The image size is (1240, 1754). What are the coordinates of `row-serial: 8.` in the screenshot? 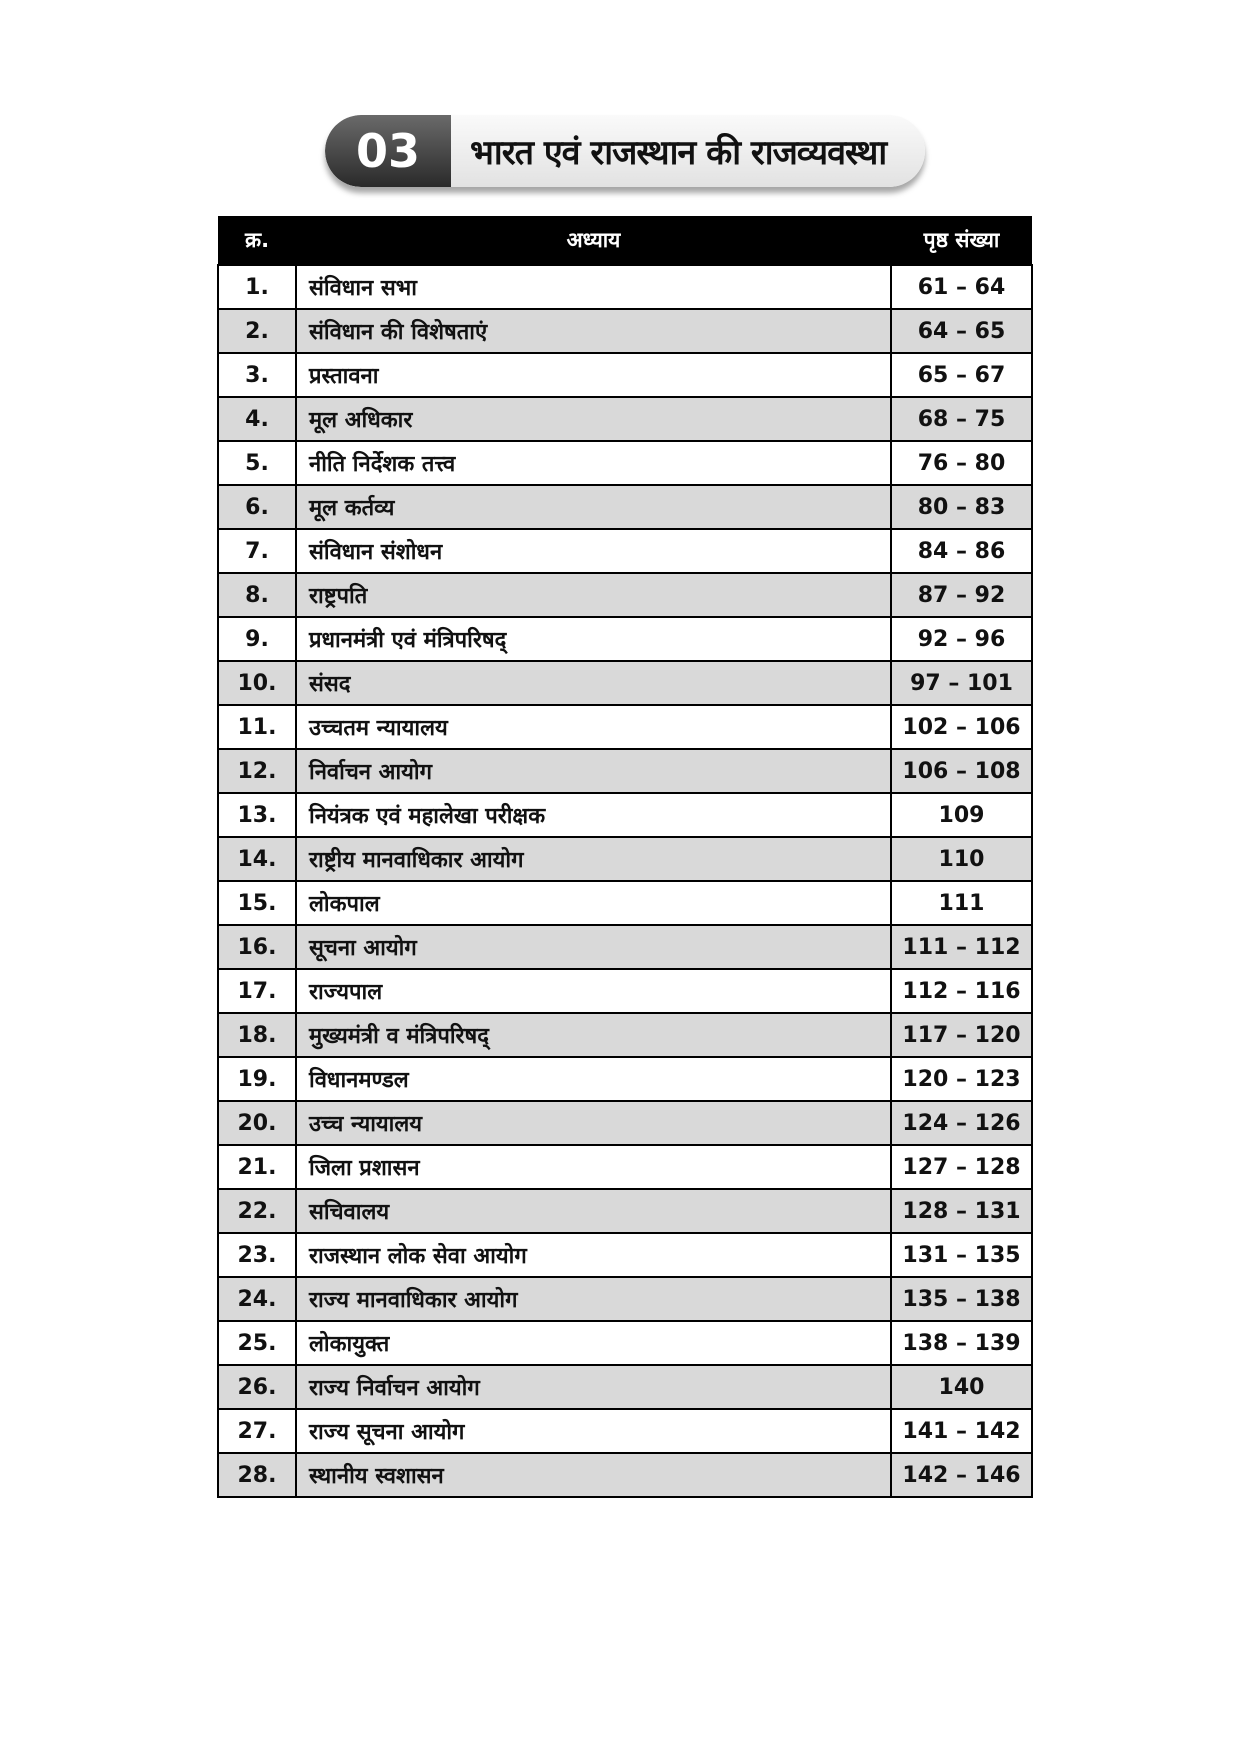 It's located at (257, 595).